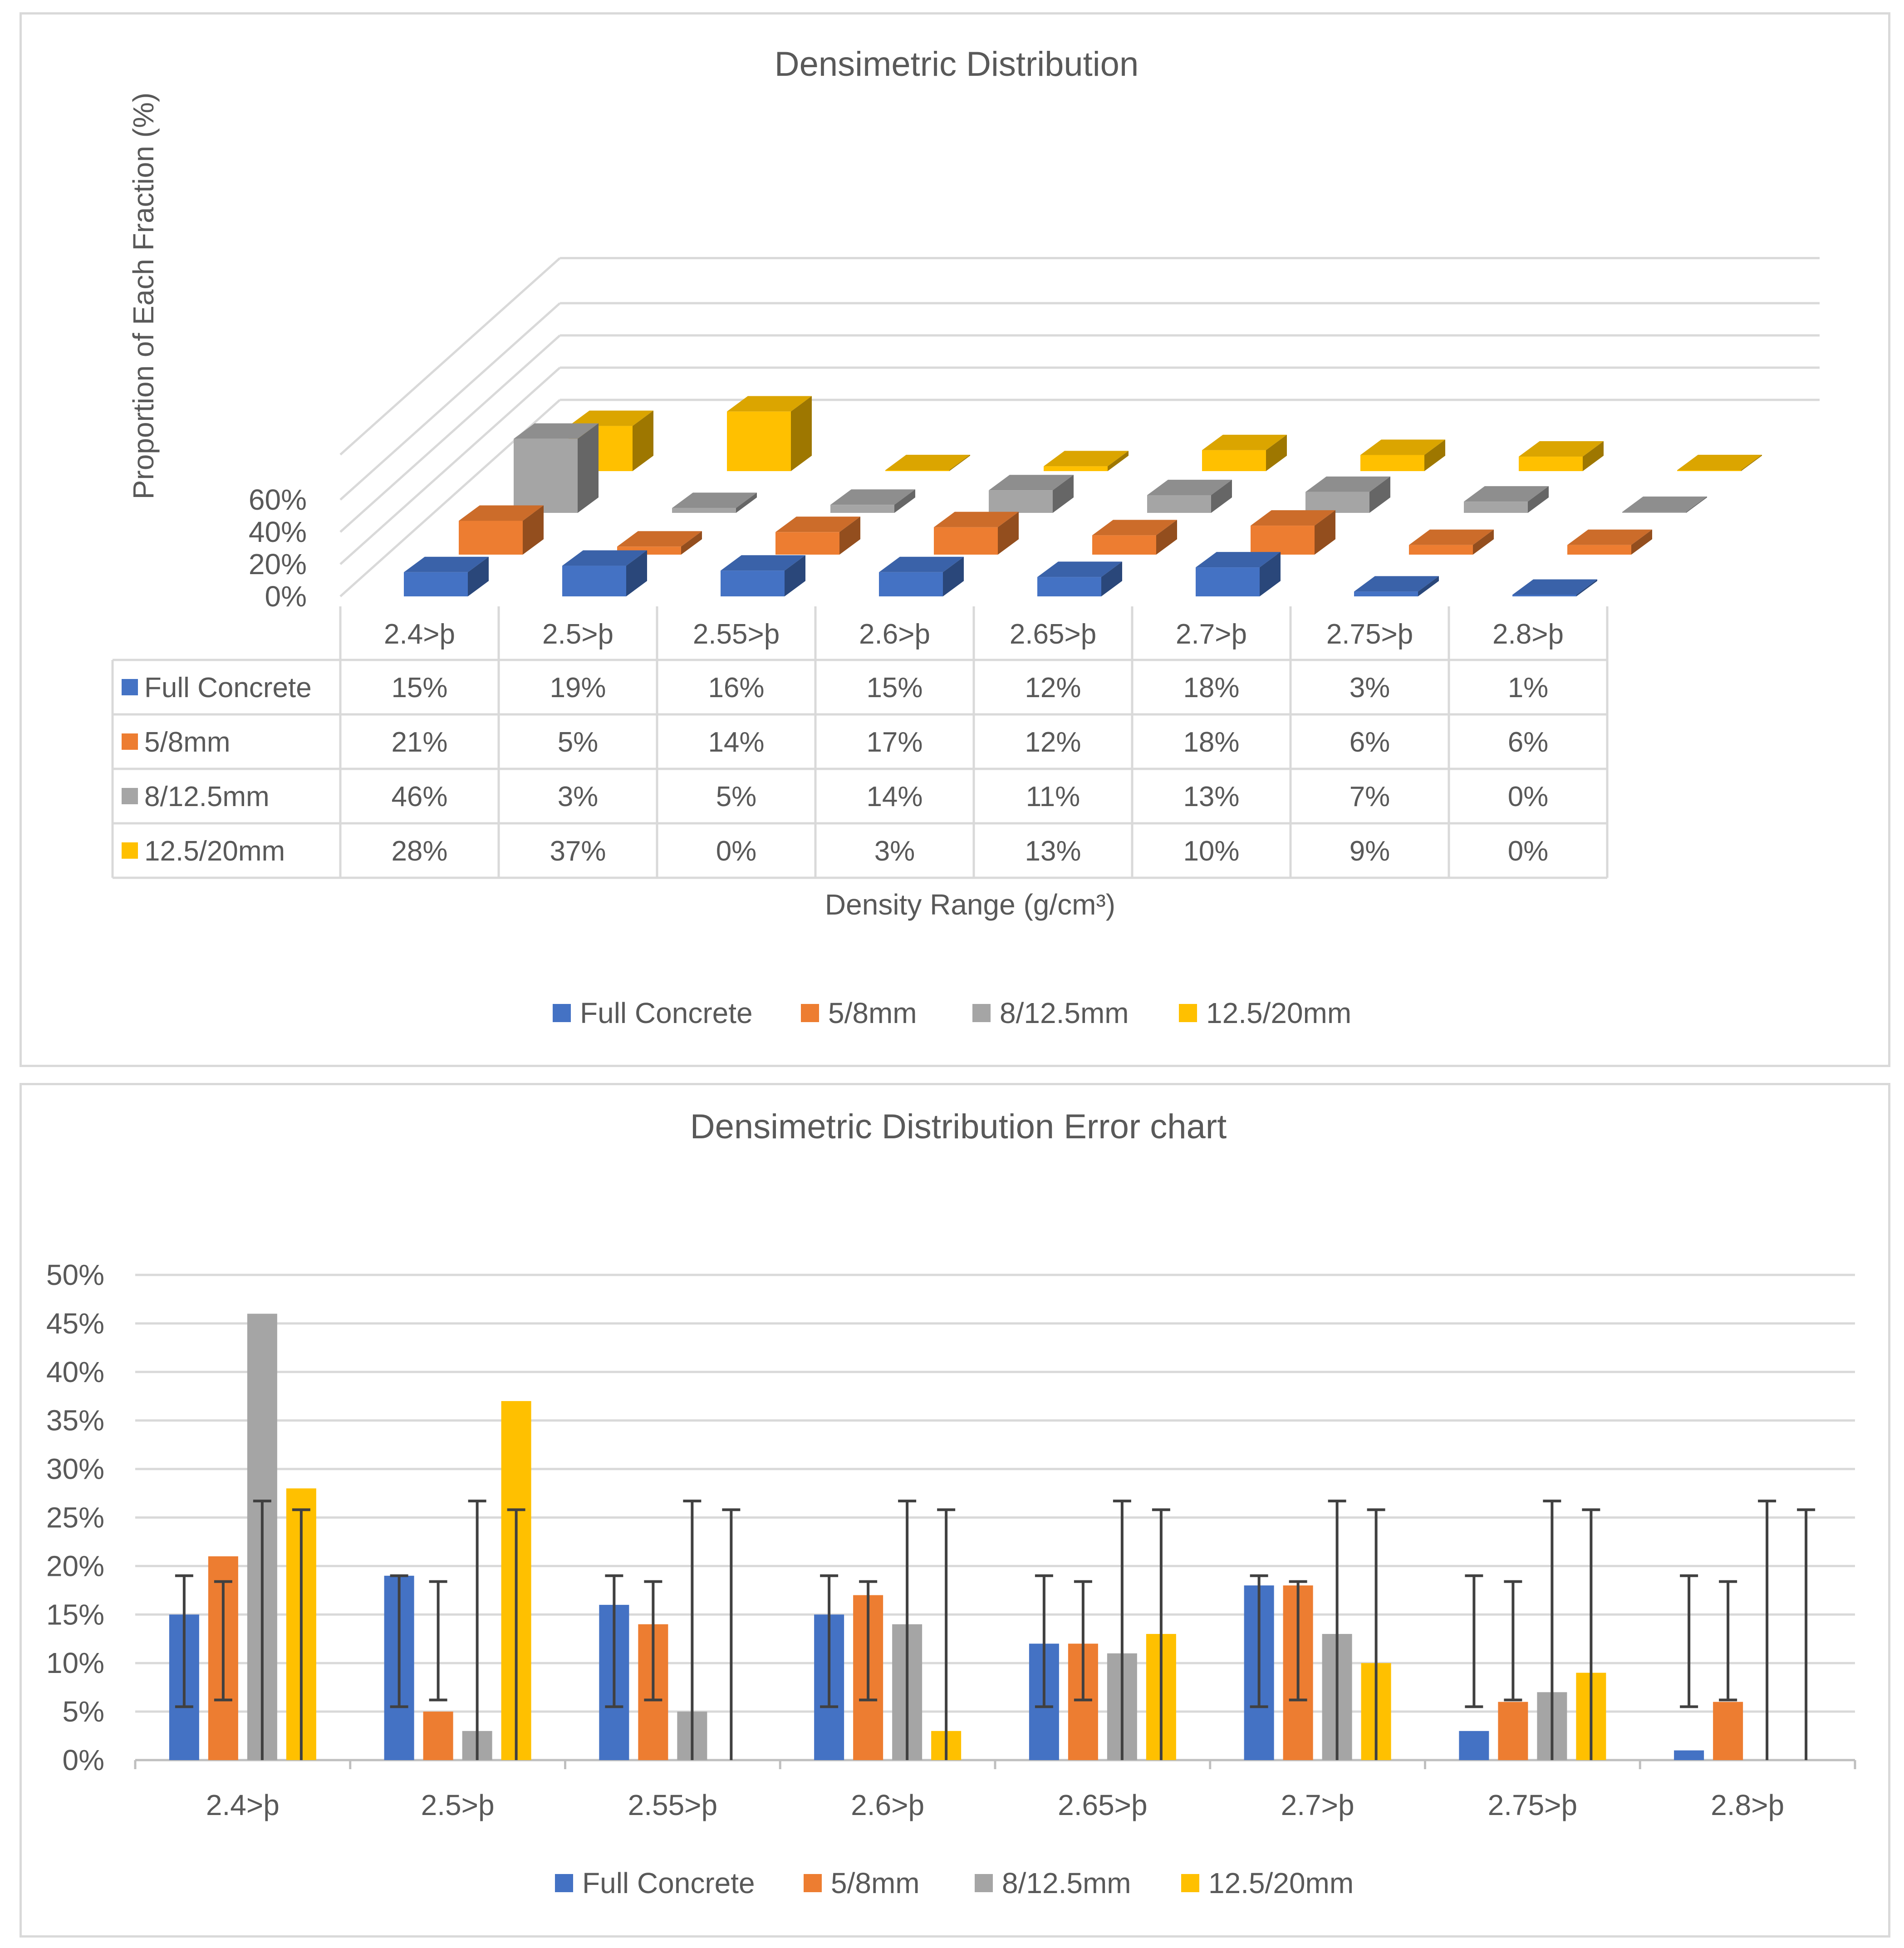 The height and width of the screenshot is (1948, 1904). I want to click on table-header-cell: 2.7>þ, so click(1212, 634).